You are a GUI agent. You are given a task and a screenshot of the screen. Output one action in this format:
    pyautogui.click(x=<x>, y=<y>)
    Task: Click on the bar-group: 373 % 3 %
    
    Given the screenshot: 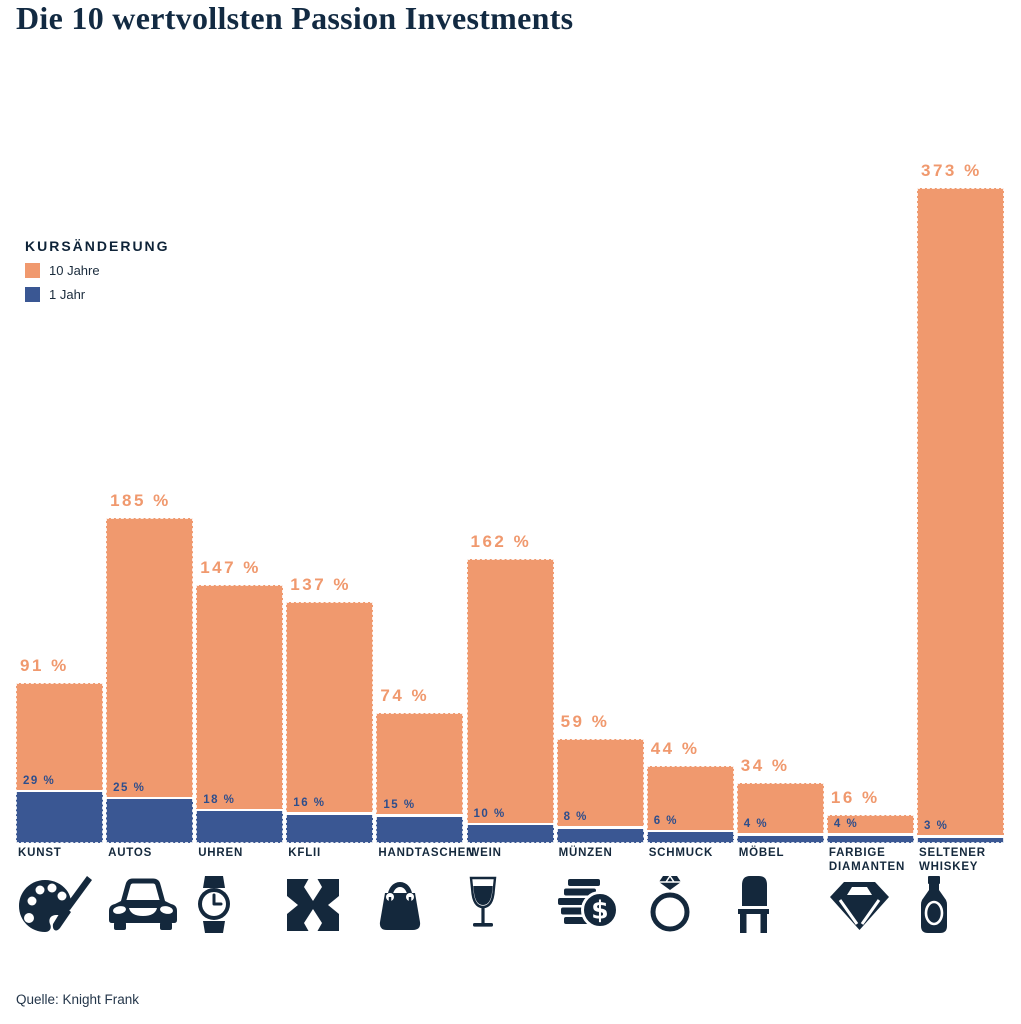 What is the action you would take?
    pyautogui.click(x=961, y=421)
    